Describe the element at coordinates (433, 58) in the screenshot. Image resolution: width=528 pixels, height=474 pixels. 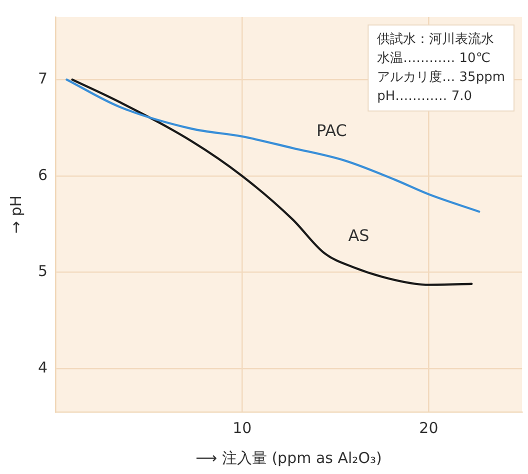
I see `annotation: 水温………… 10℃` at that location.